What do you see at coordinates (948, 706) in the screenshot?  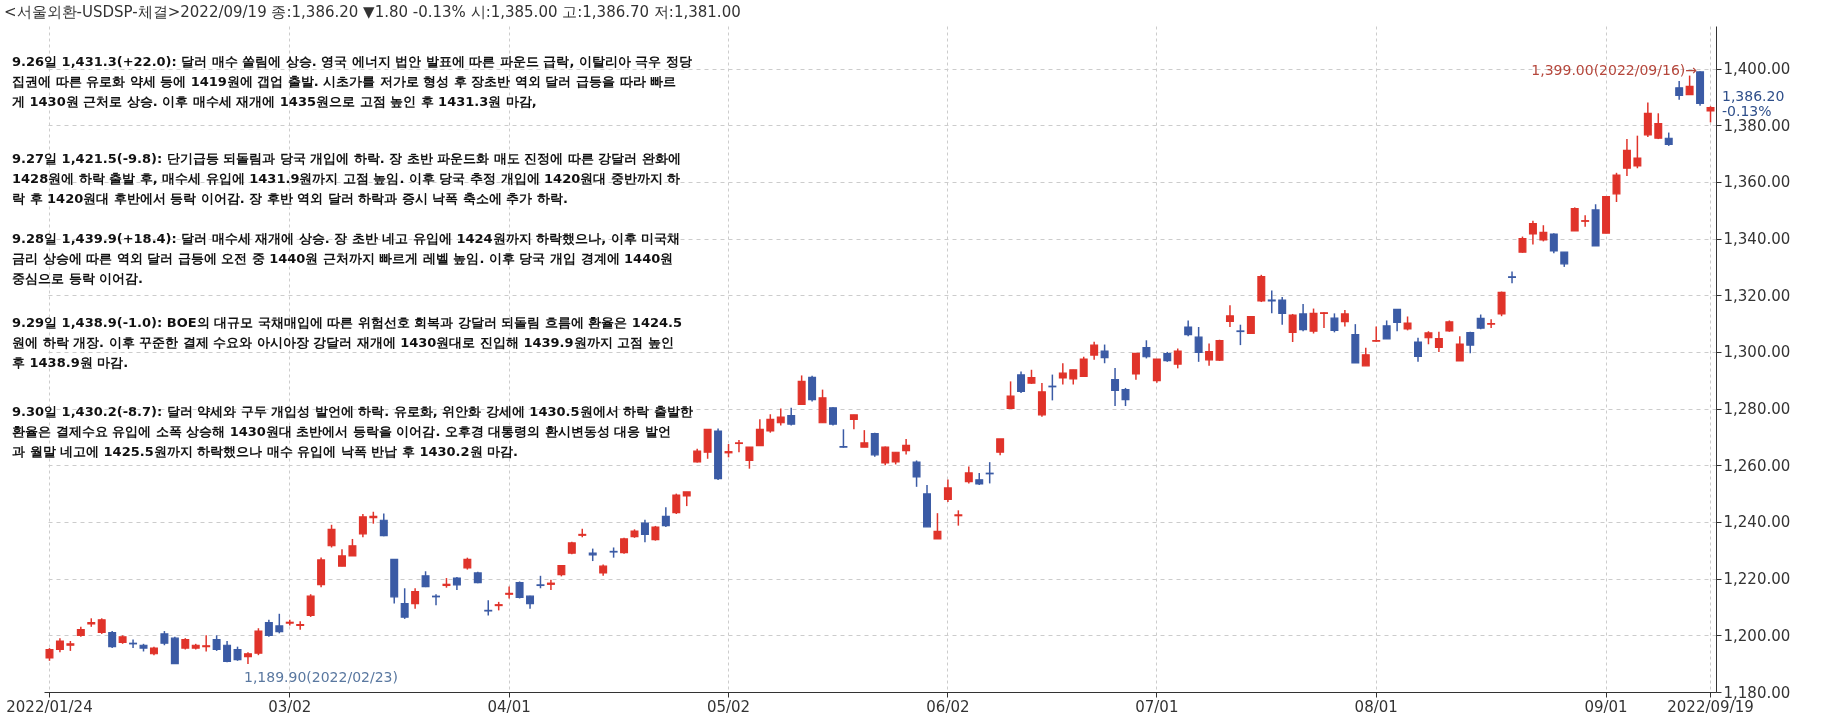 I see `x-tick-label: 06/02` at bounding box center [948, 706].